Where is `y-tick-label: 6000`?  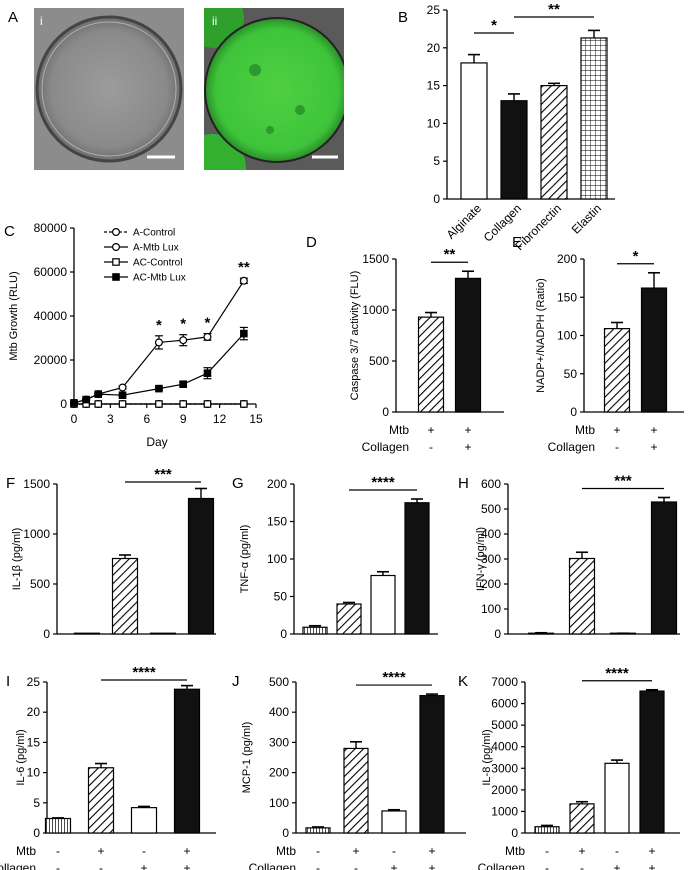 y-tick-label: 6000 is located at coordinates (504, 704).